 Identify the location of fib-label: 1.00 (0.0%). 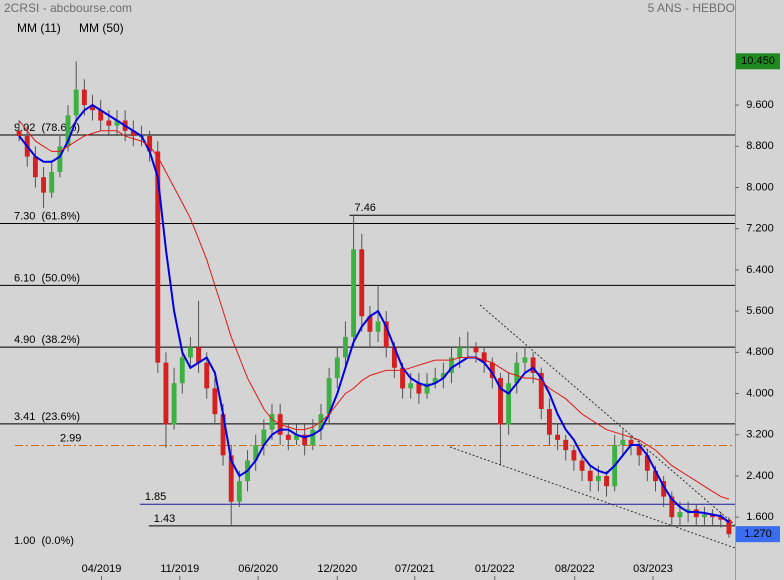
(44, 541).